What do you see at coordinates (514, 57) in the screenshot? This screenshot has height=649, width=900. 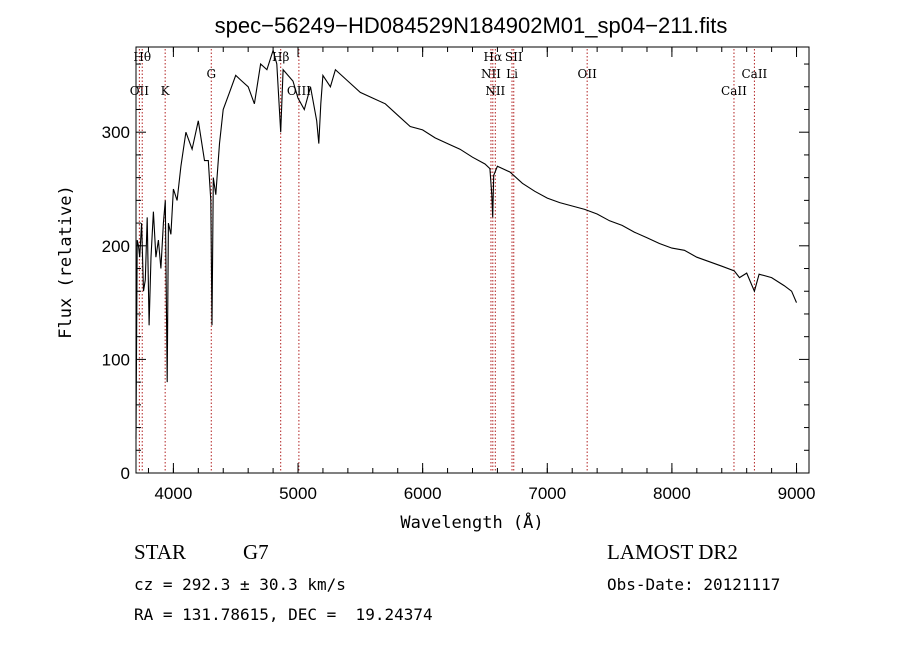 I see `spectral-line-label: SII` at bounding box center [514, 57].